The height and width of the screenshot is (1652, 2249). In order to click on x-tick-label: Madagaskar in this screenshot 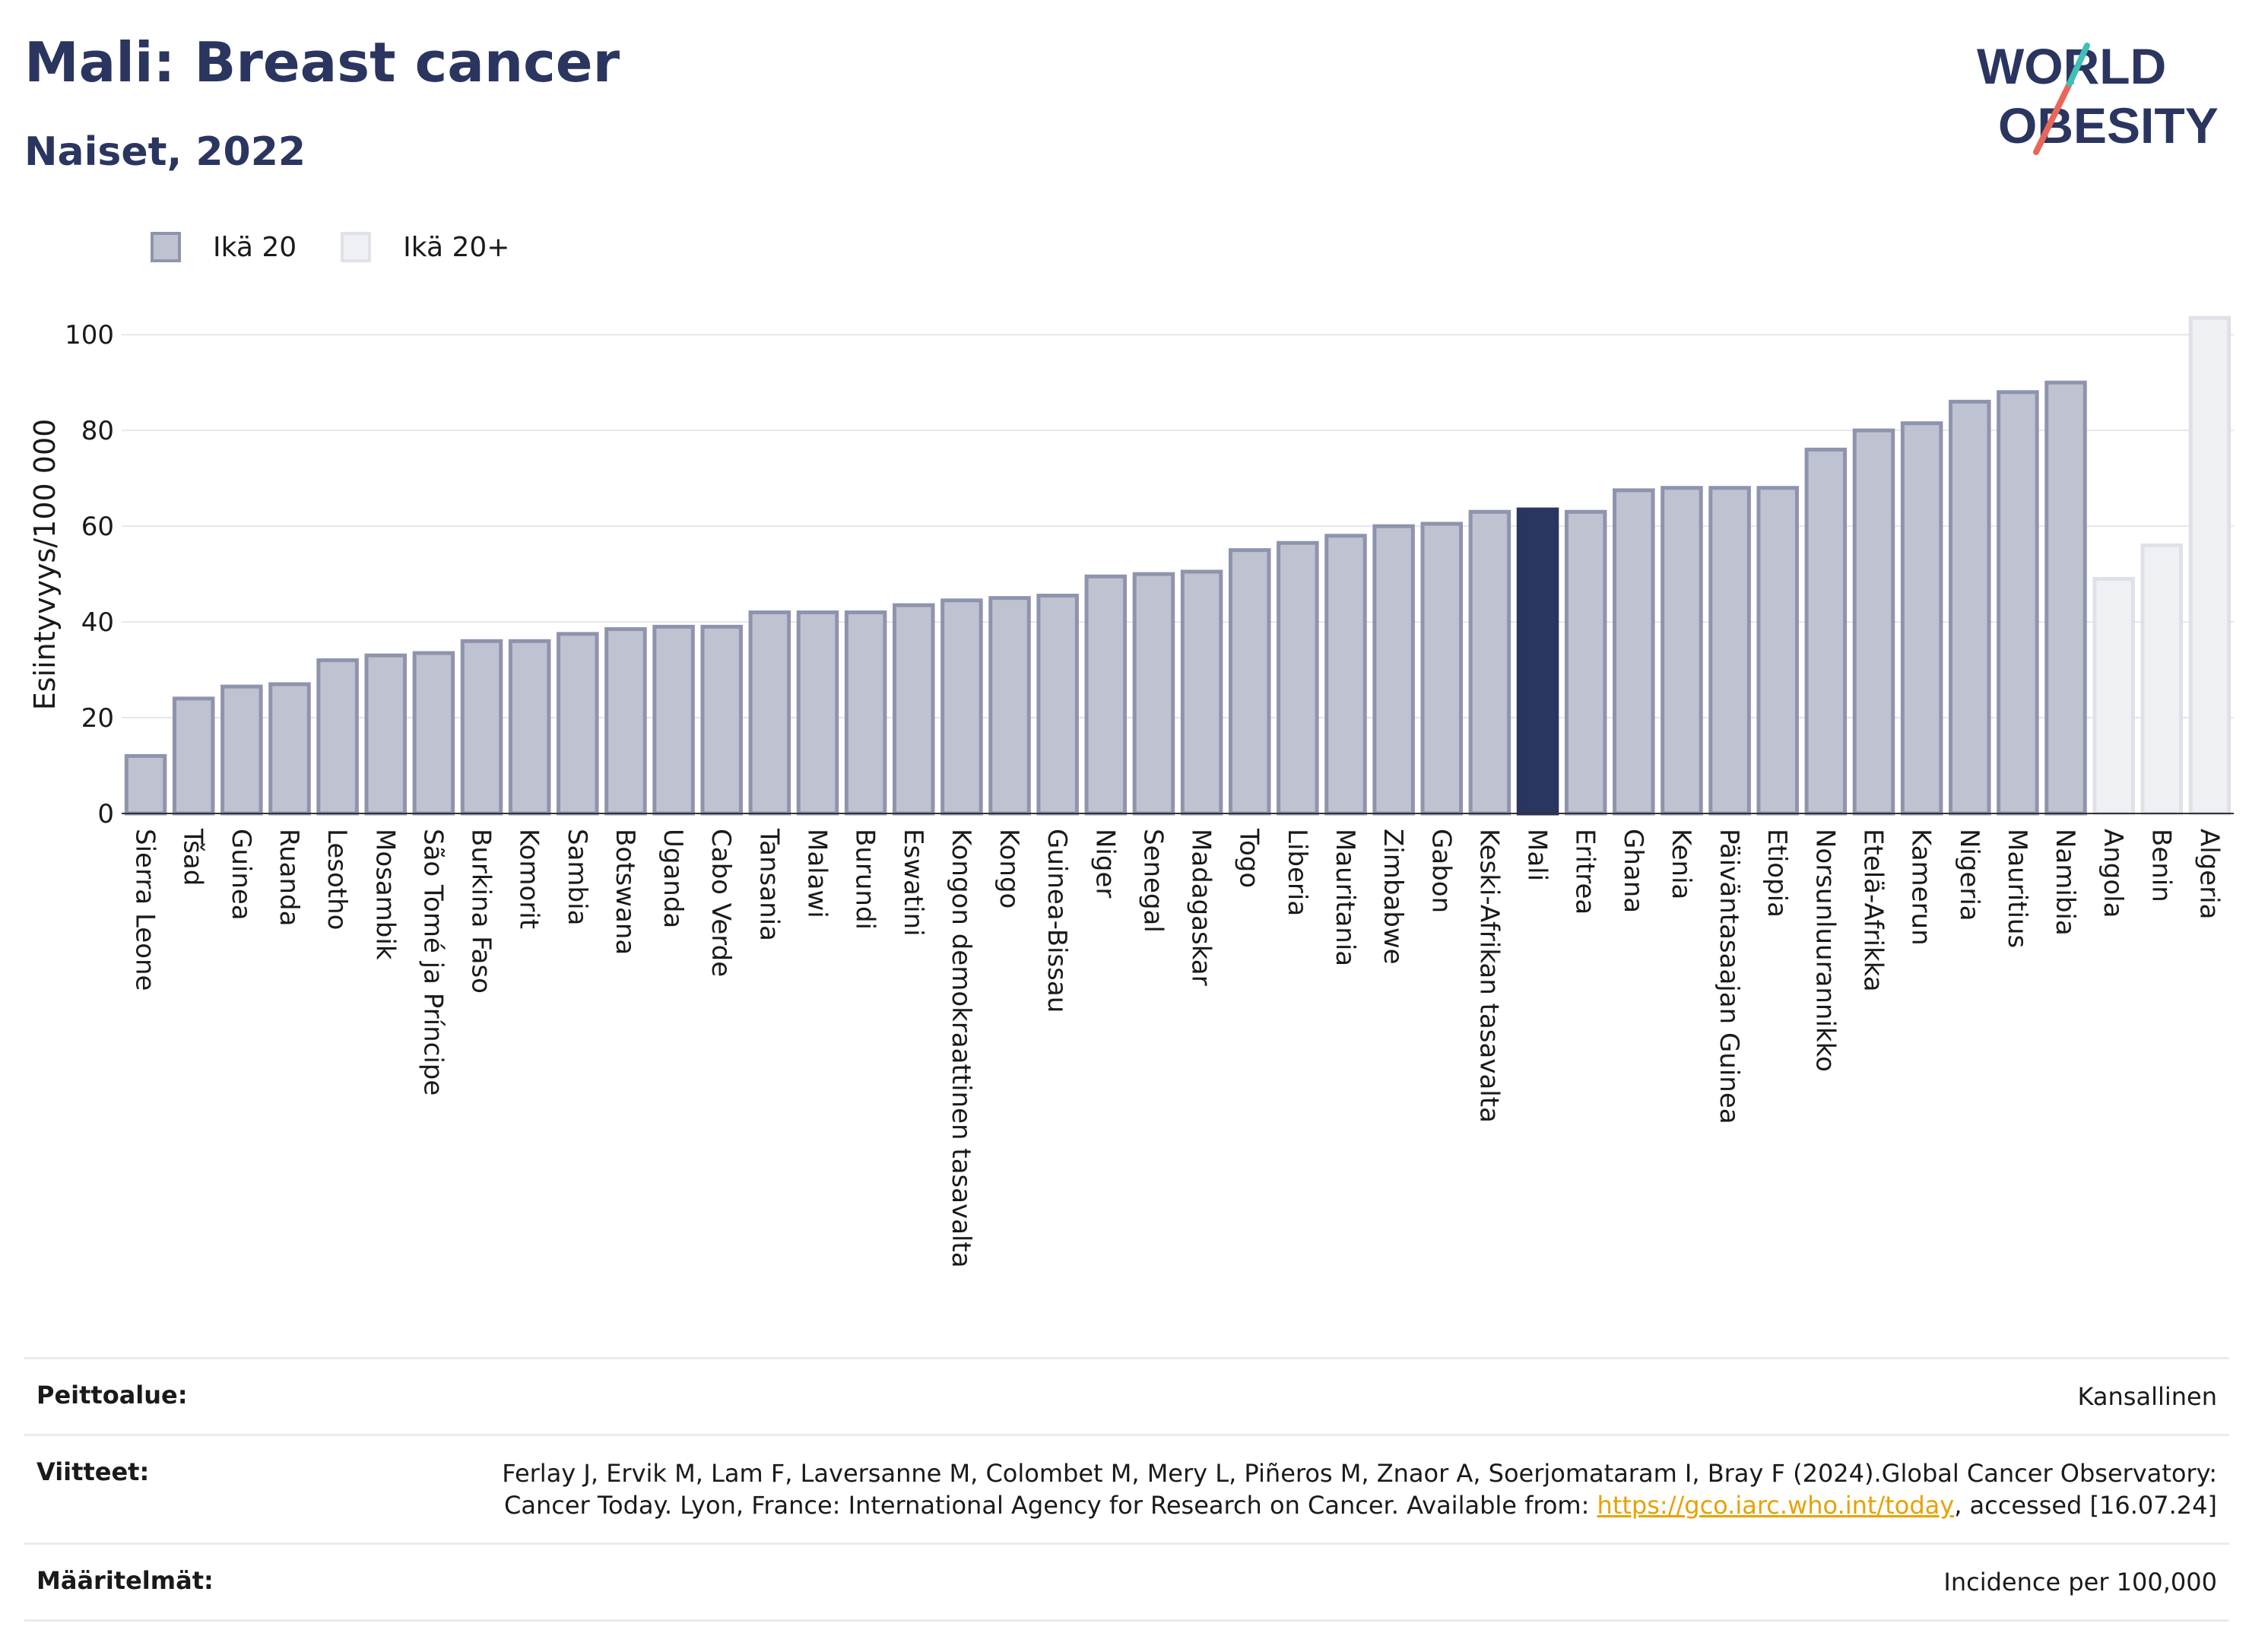, I will do `click(1201, 907)`.